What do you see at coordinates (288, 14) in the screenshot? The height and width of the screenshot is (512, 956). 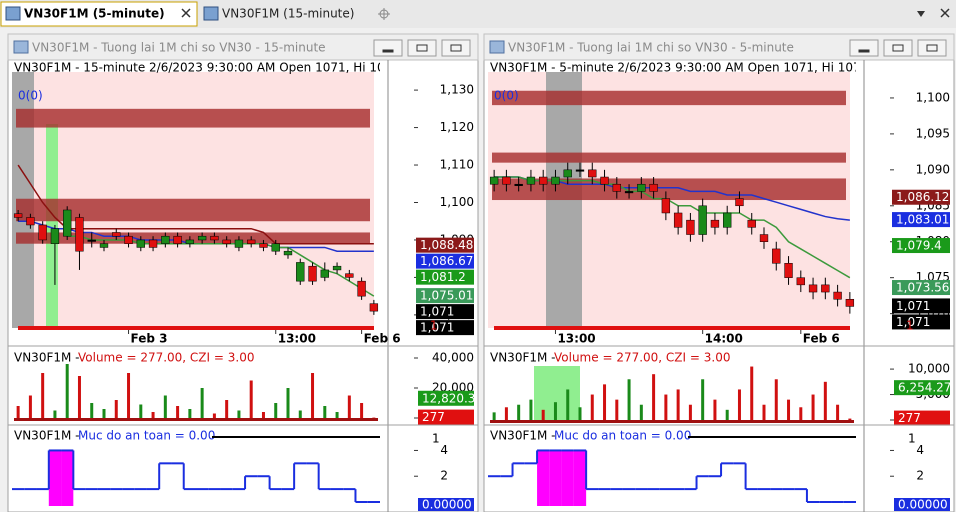 I see `tab-label: VN30F1M (15-minute)` at bounding box center [288, 14].